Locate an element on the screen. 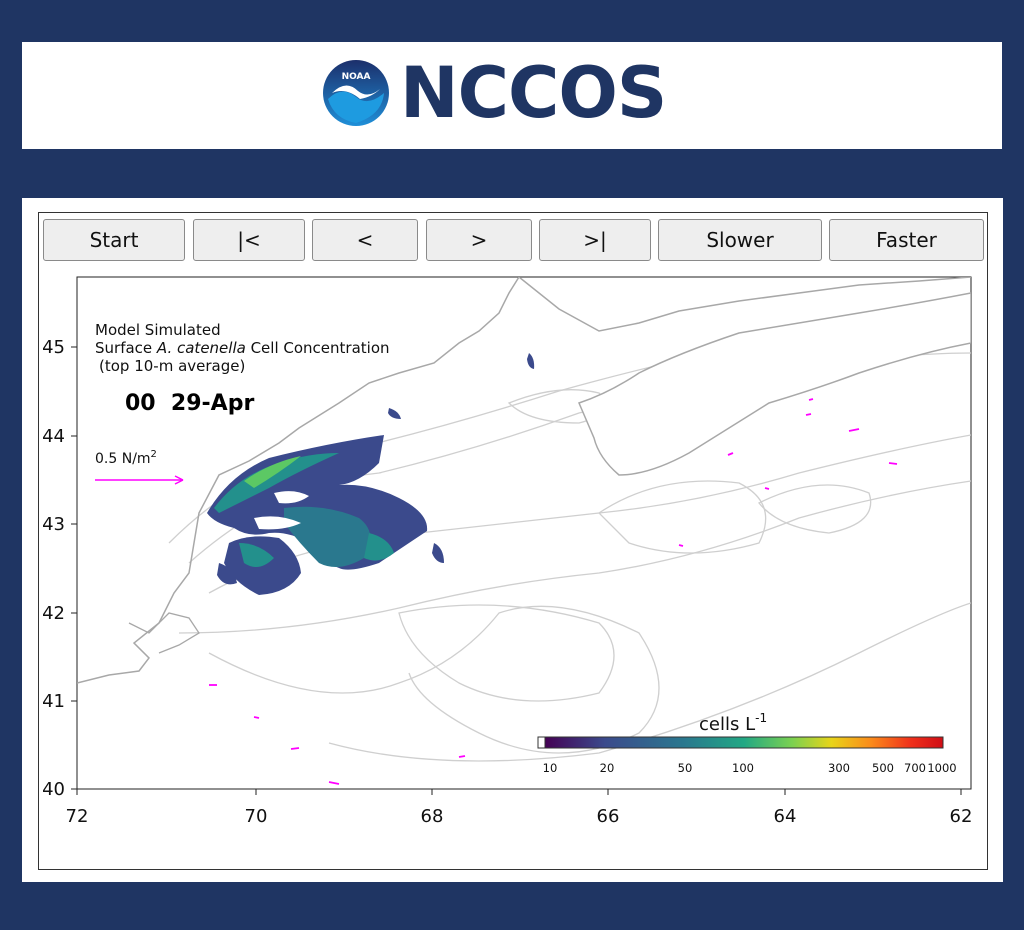 Image resolution: width=1024 pixels, height=930 pixels. header-banner: NOAA NCCOS is located at coordinates (512, 95).